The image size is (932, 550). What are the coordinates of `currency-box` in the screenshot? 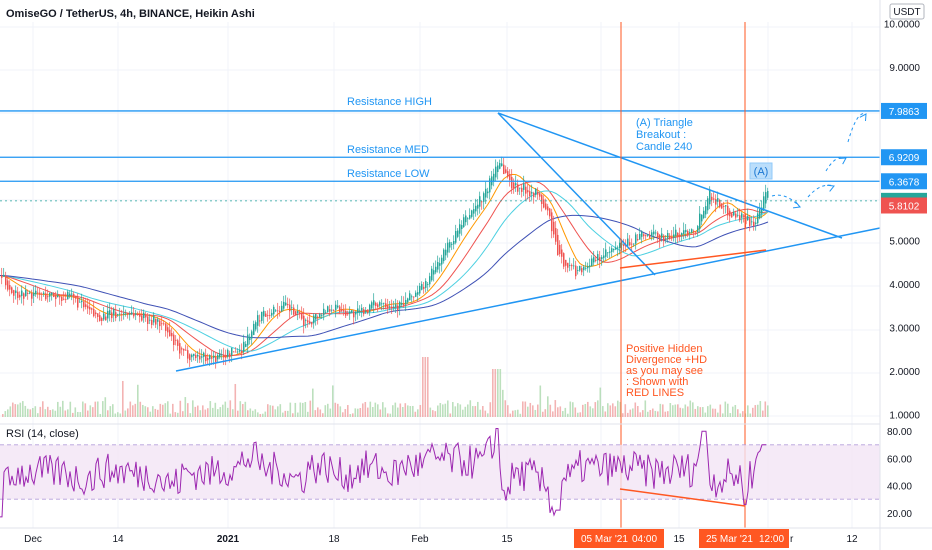 It's located at (907, 11).